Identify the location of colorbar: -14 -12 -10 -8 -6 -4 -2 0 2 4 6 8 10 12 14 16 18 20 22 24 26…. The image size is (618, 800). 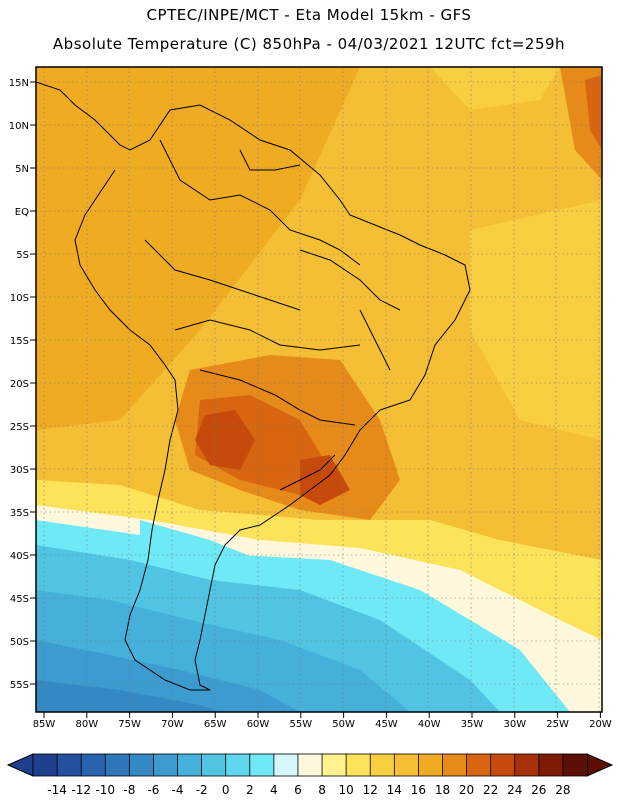
(310, 775).